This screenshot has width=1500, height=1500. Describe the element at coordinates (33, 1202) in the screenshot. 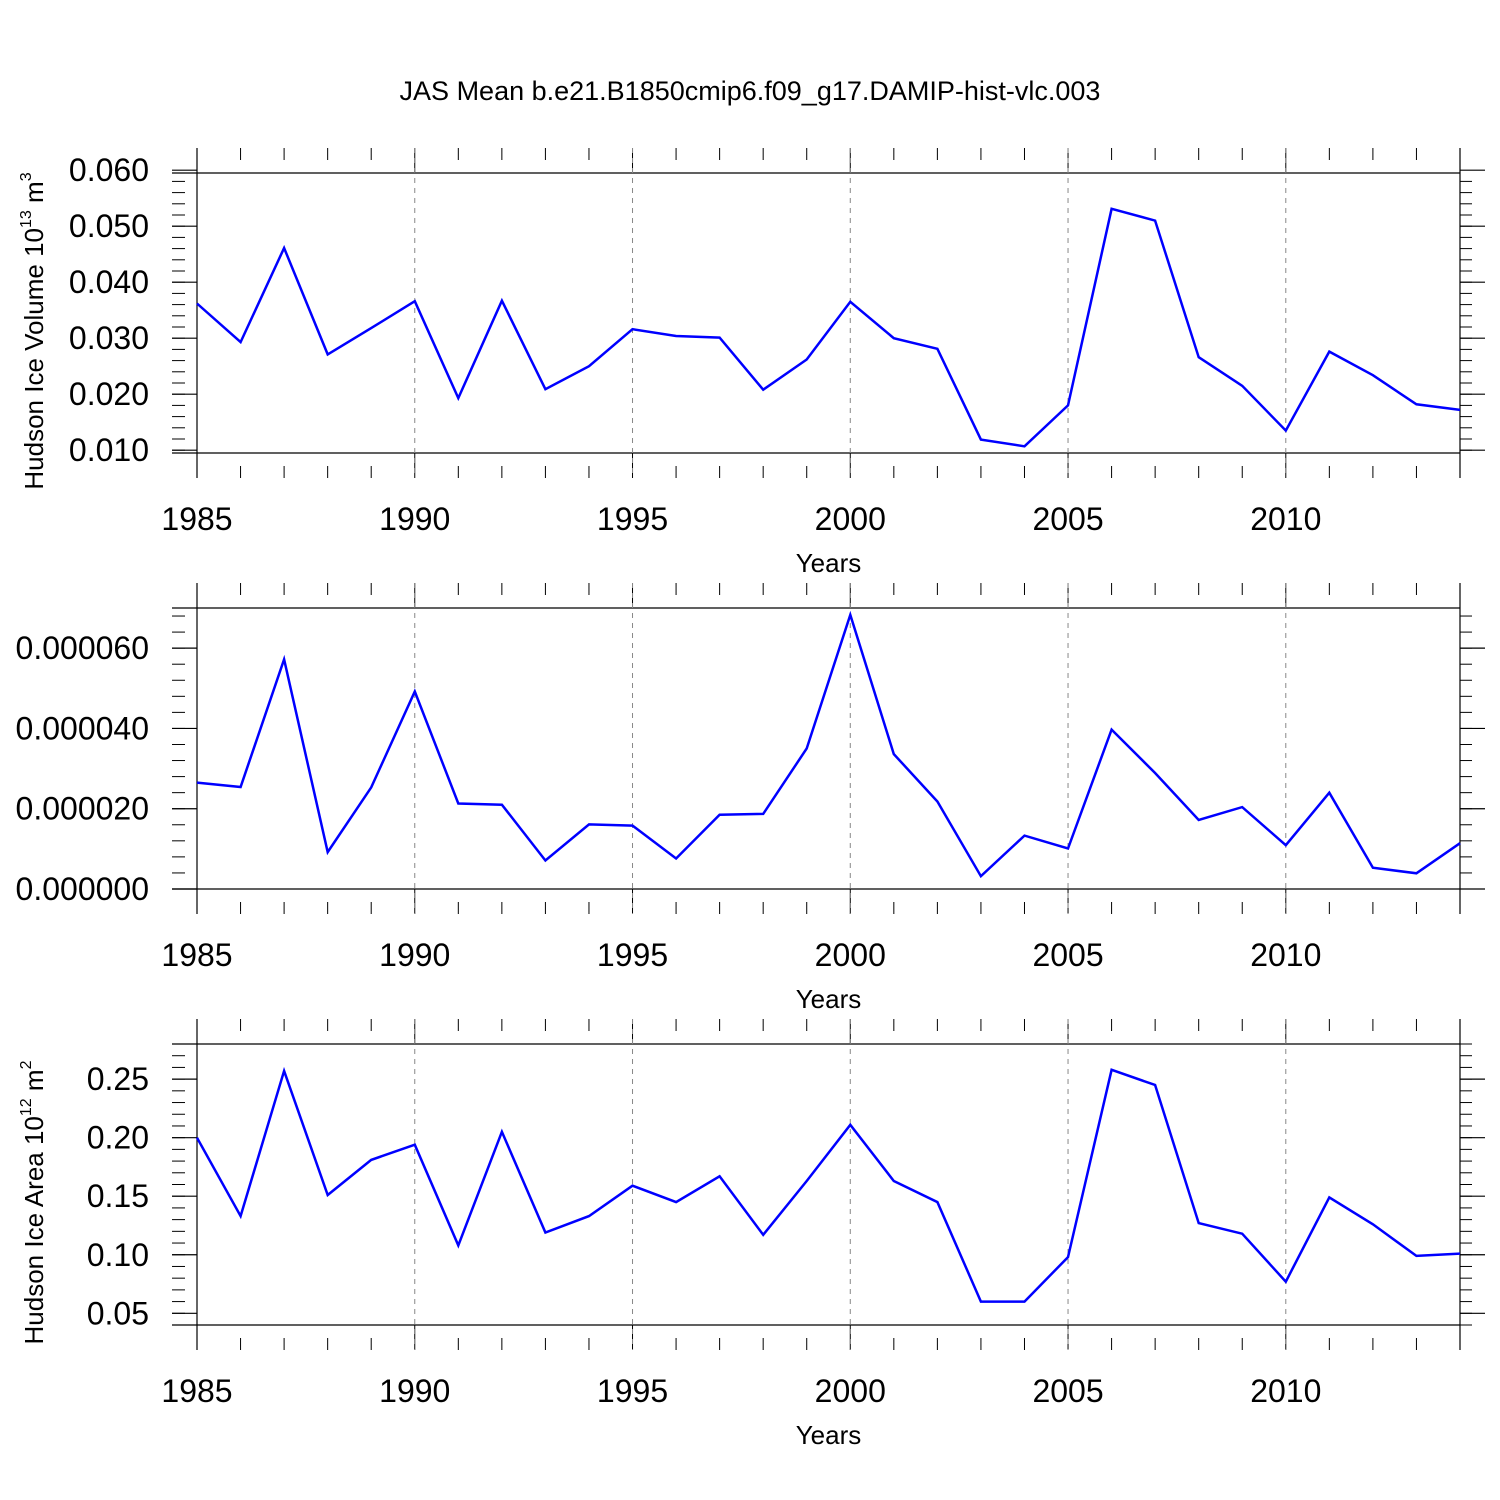

I see `y-axis-label: Hudson Ice Area 1012 m2` at that location.